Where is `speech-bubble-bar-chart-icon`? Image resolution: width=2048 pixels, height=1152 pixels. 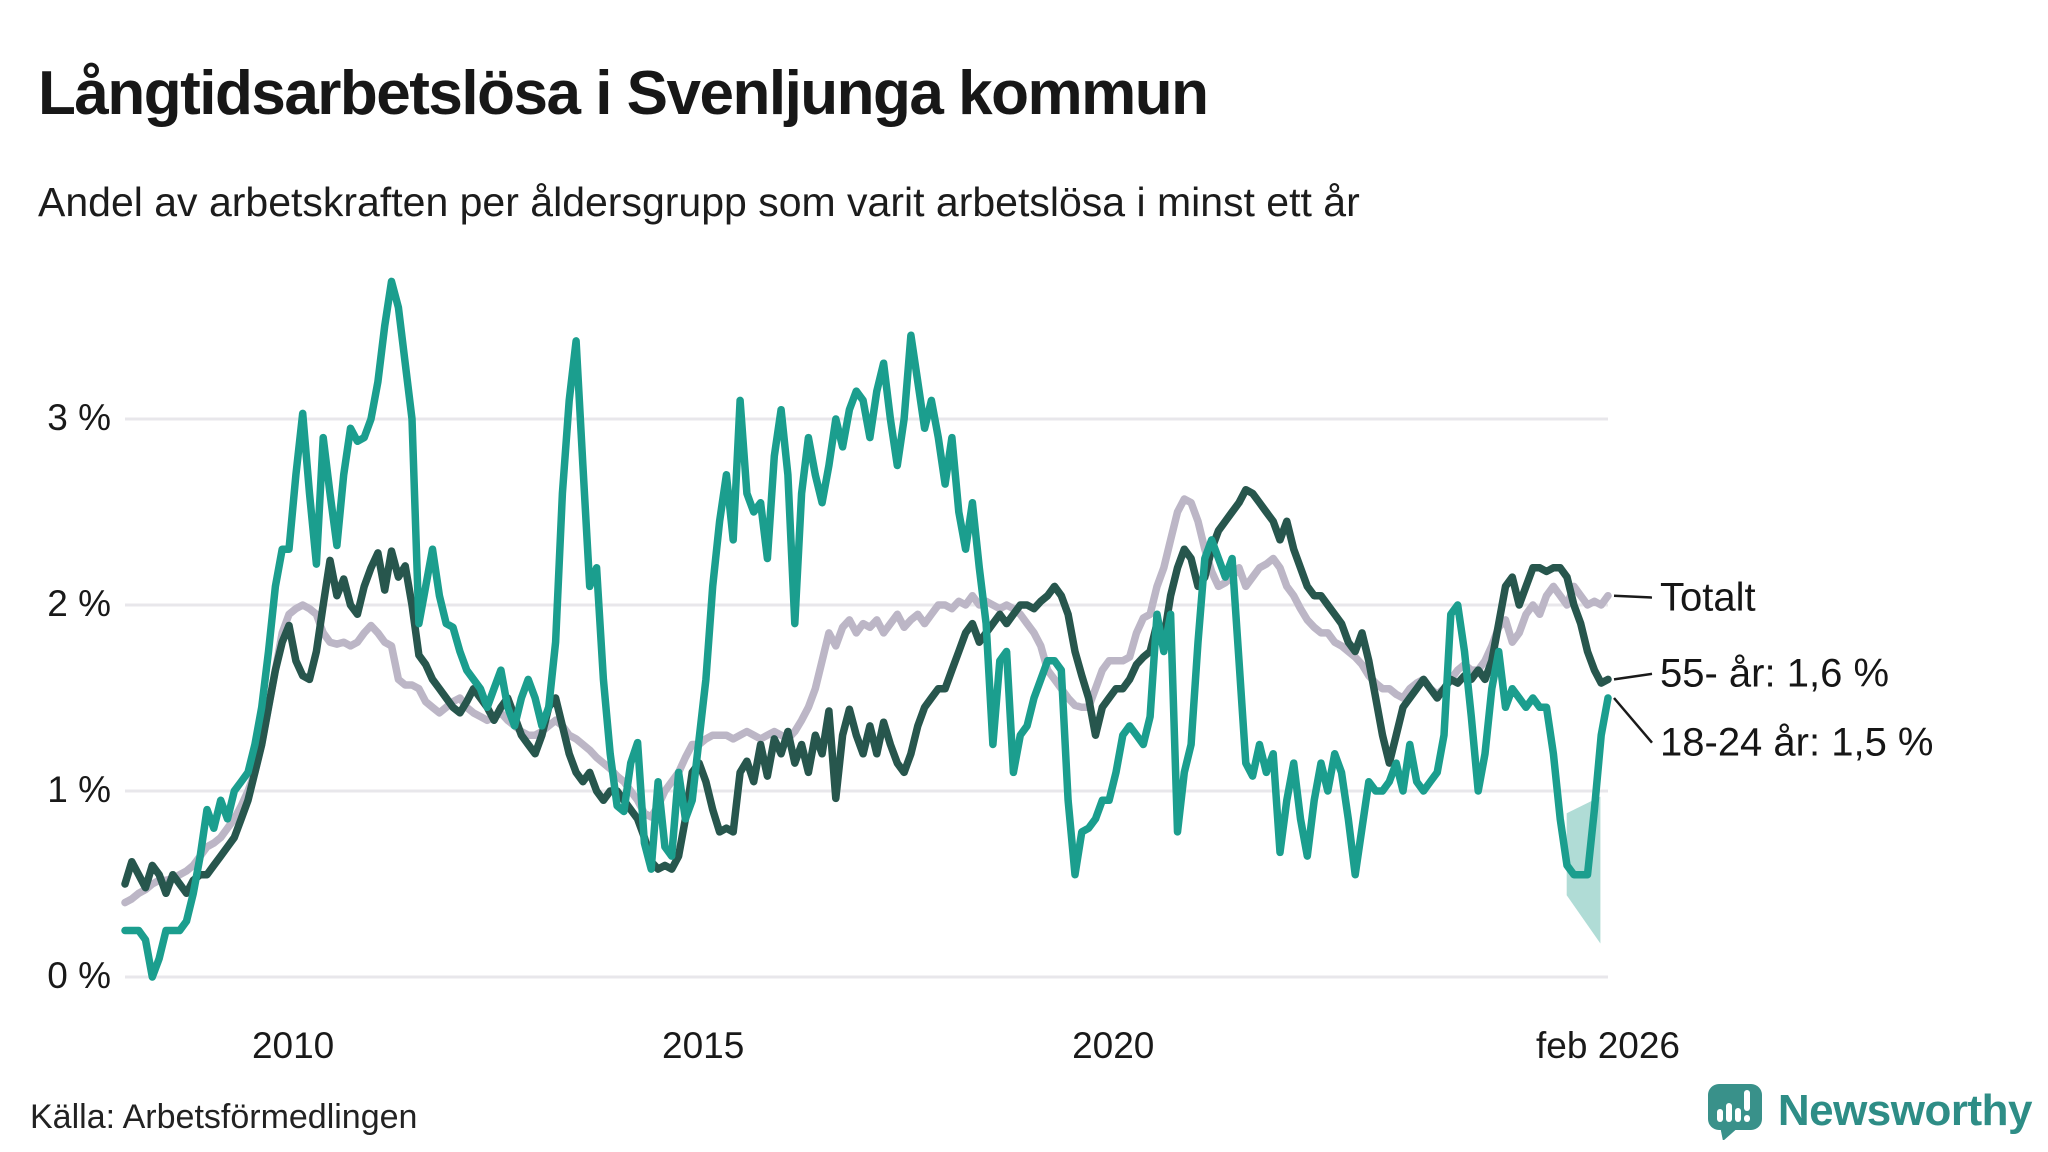 speech-bubble-bar-chart-icon is located at coordinates (1734, 1112).